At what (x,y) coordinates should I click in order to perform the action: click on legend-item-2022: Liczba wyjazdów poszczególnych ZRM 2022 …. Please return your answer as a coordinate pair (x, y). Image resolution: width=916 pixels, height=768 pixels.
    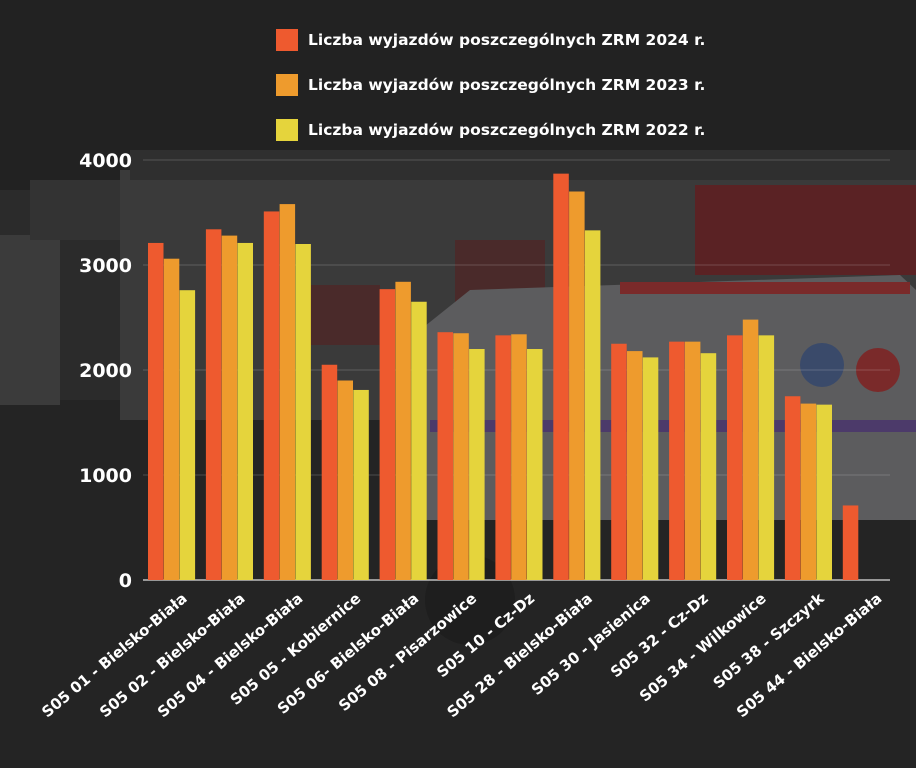
    Looking at the image, I should click on (490, 130).